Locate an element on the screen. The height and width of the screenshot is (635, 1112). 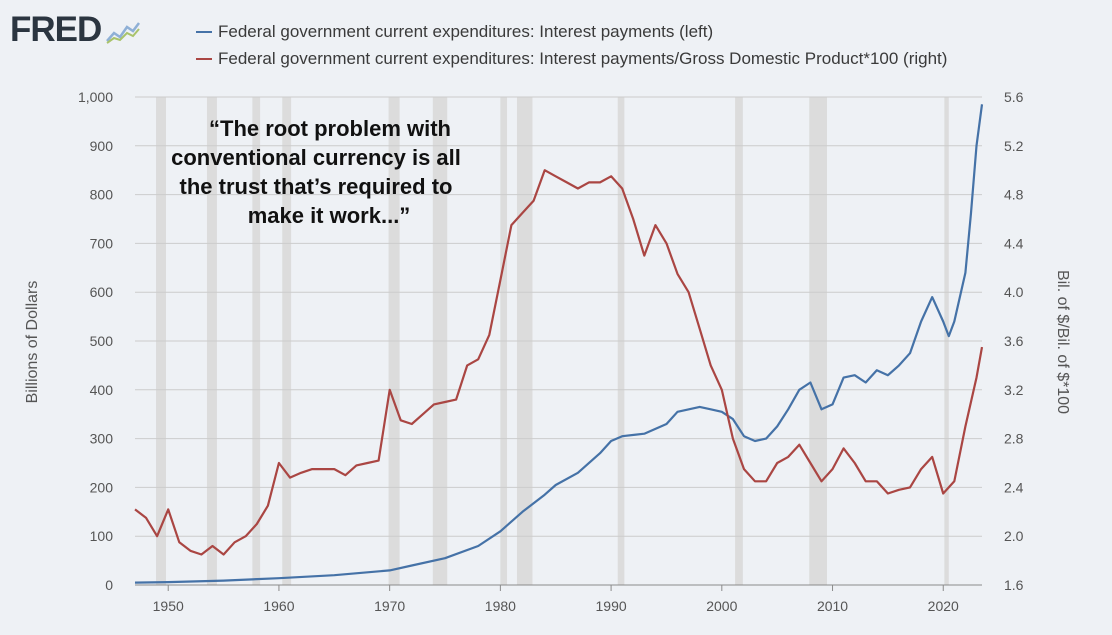
y-left-tick-label: 900 is located at coordinates (102, 146).